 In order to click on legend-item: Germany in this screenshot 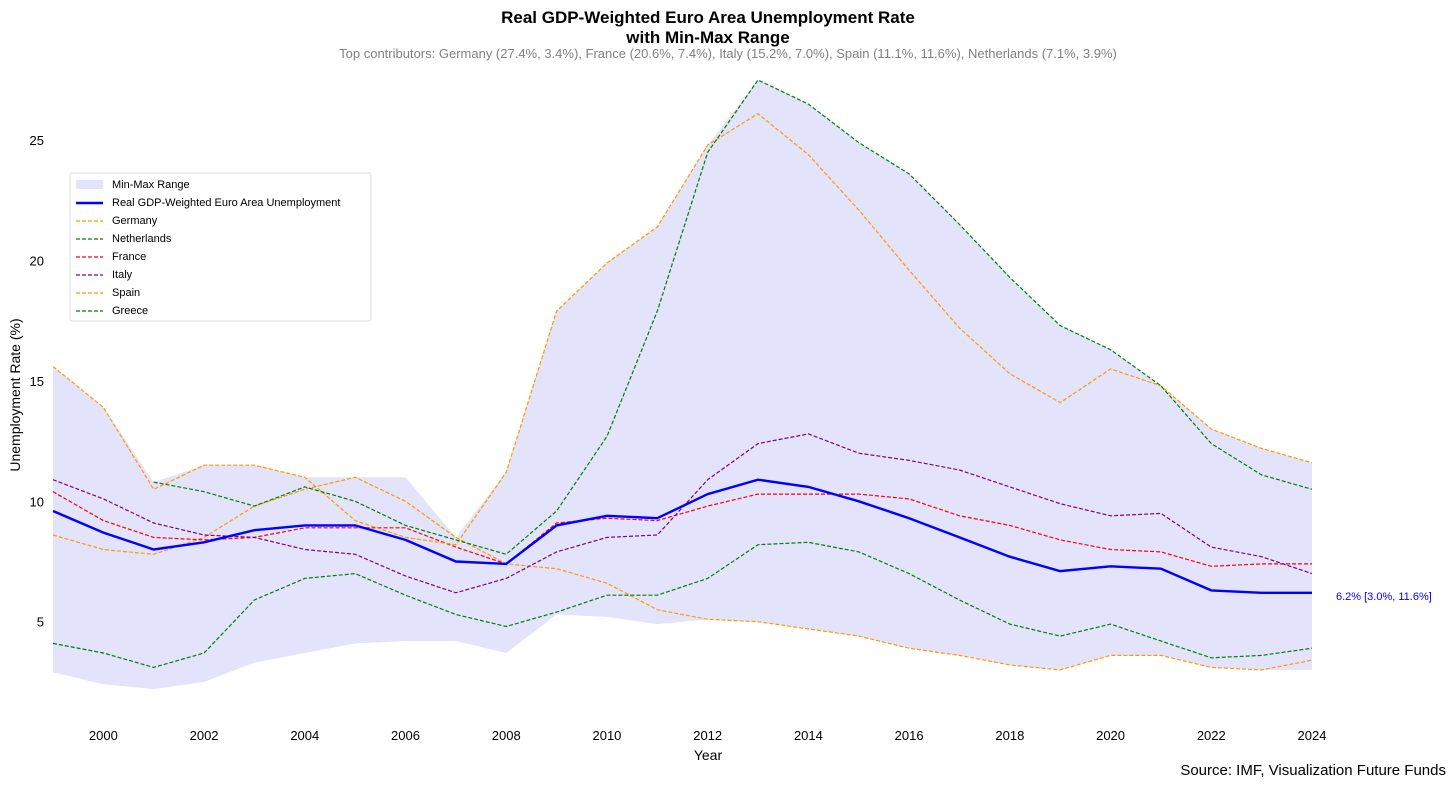, I will do `click(117, 221)`.